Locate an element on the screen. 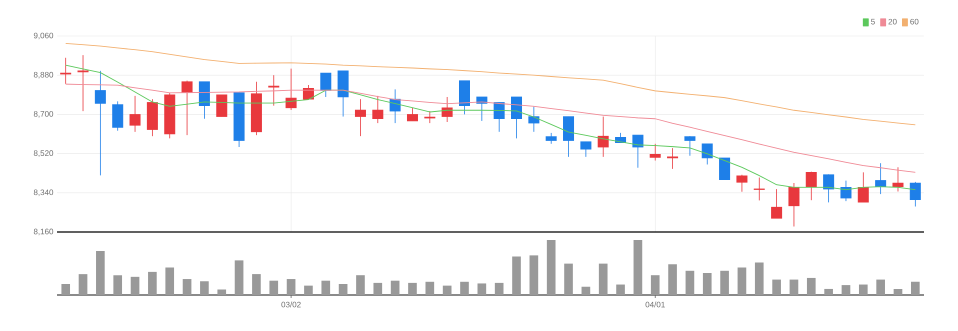 This screenshot has height=331, width=958. x-tick-label: 03/02 is located at coordinates (291, 305).